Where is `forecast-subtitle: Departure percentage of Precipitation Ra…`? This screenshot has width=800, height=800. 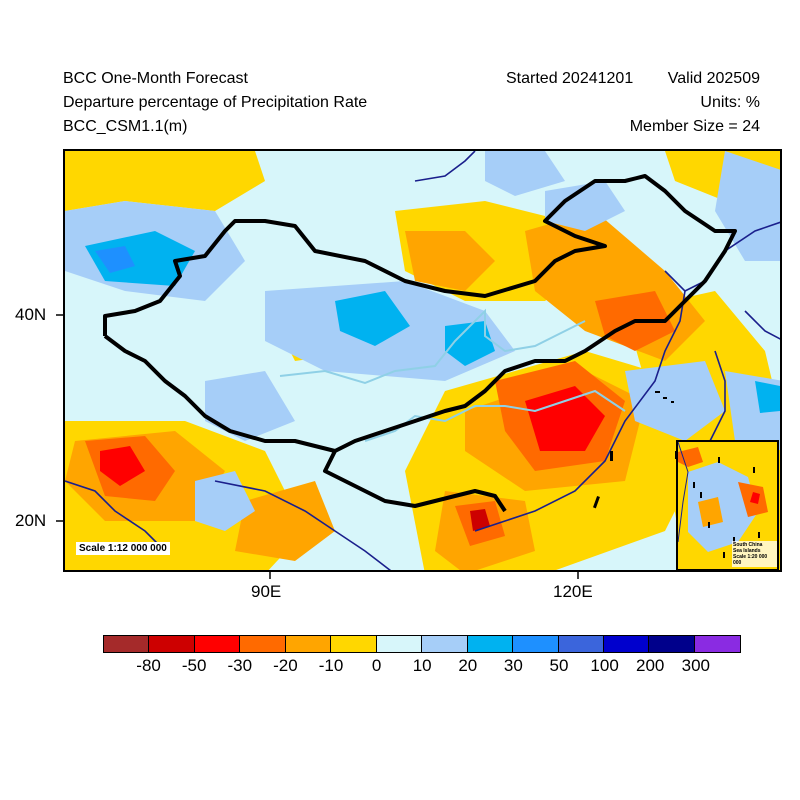 forecast-subtitle: Departure percentage of Precipitation Ra… is located at coordinates (215, 102).